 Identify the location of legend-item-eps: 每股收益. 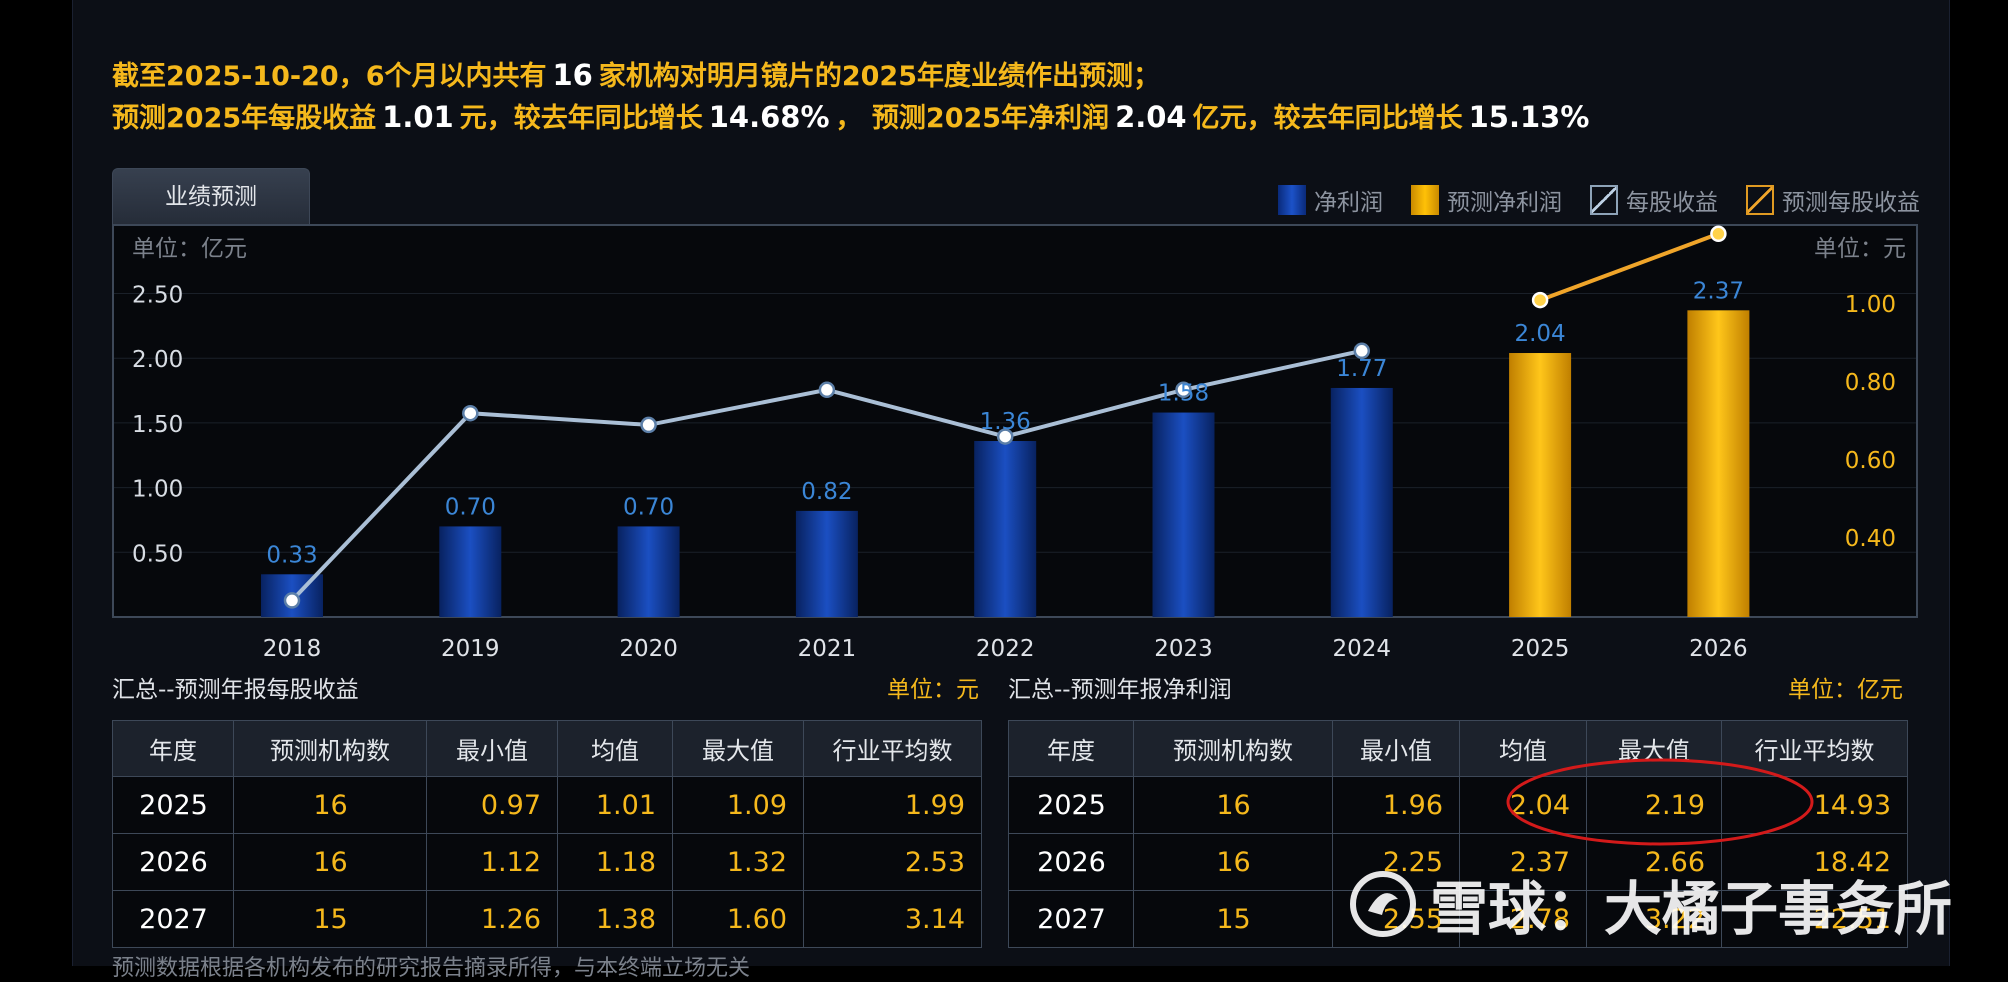
(1654, 200).